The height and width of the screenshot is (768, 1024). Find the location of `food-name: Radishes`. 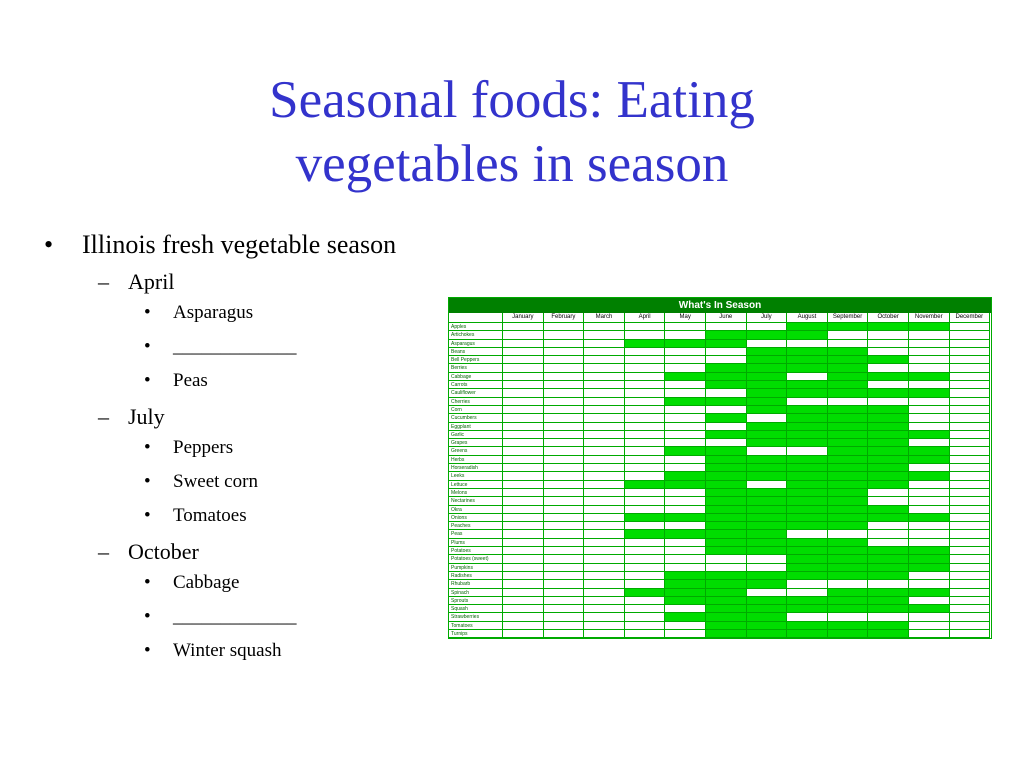

food-name: Radishes is located at coordinates (476, 576).